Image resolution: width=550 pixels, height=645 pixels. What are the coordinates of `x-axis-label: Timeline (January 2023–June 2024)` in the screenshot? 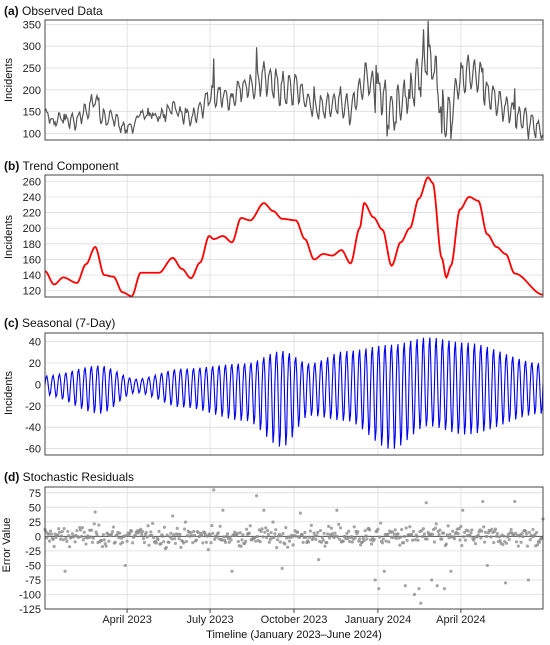 It's located at (294, 635).